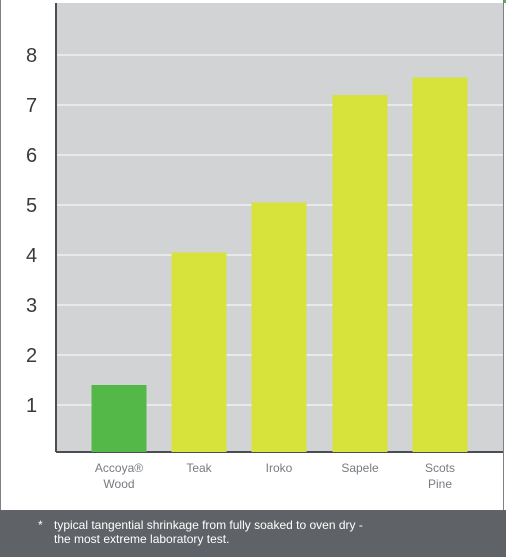 This screenshot has width=506, height=557. I want to click on y-tick-label: 5, so click(31, 206).